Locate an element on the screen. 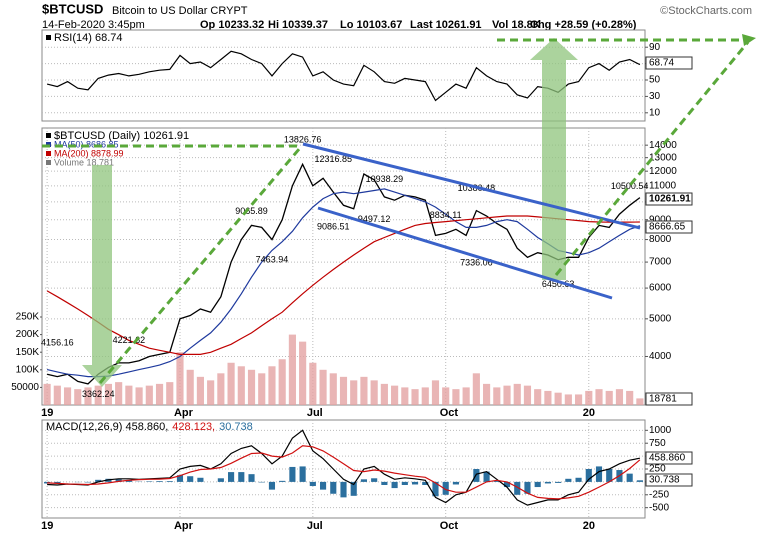  value-label: 18781 is located at coordinates (663, 399).